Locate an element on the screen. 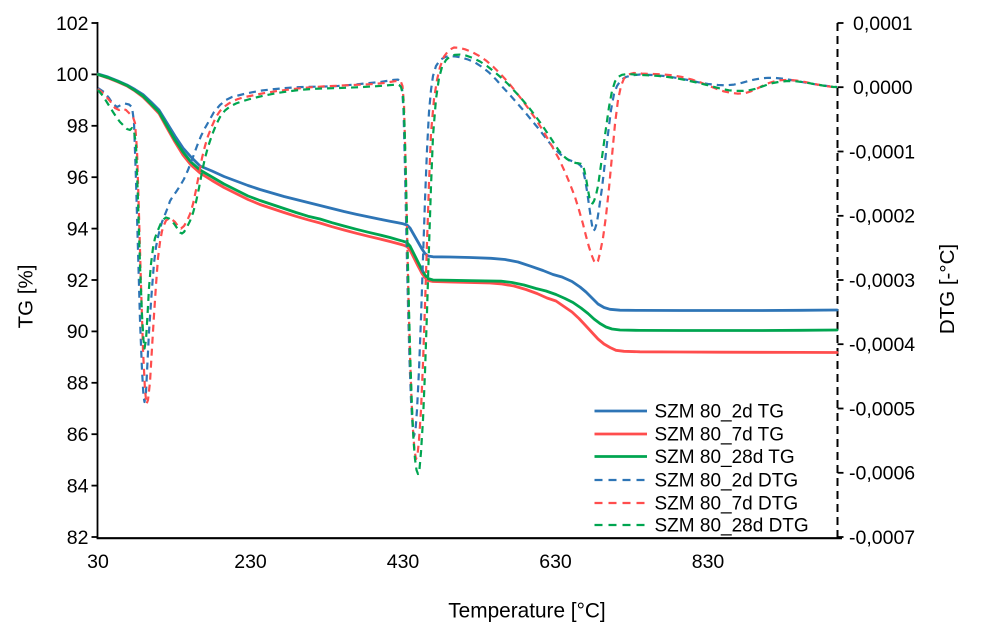 This screenshot has height=638, width=987. svg-text: Temperature [°C] is located at coordinates (526, 611).